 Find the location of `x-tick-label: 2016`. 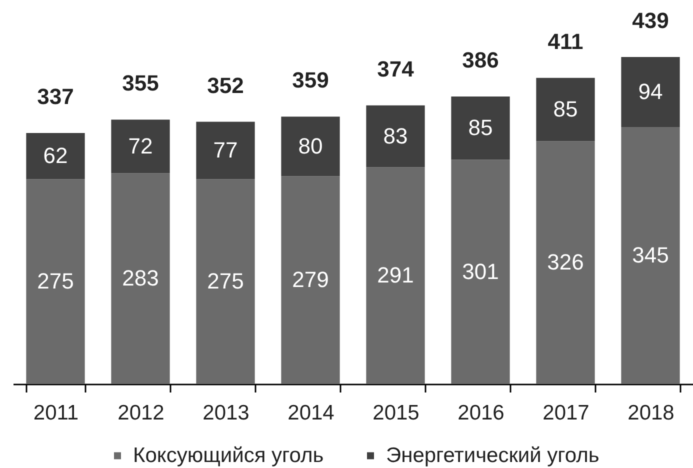

x-tick-label: 2016 is located at coordinates (481, 413).